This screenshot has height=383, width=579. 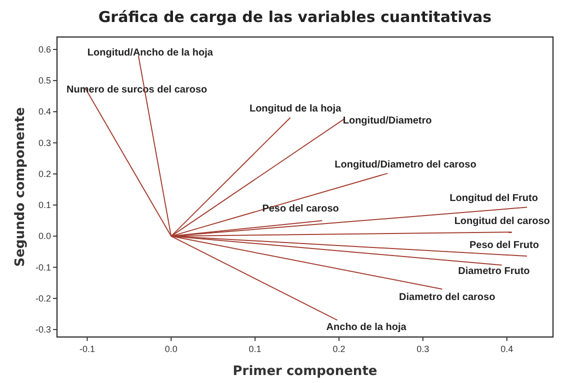 What do you see at coordinates (43, 267) in the screenshot?
I see `y-tick-label: -0.1` at bounding box center [43, 267].